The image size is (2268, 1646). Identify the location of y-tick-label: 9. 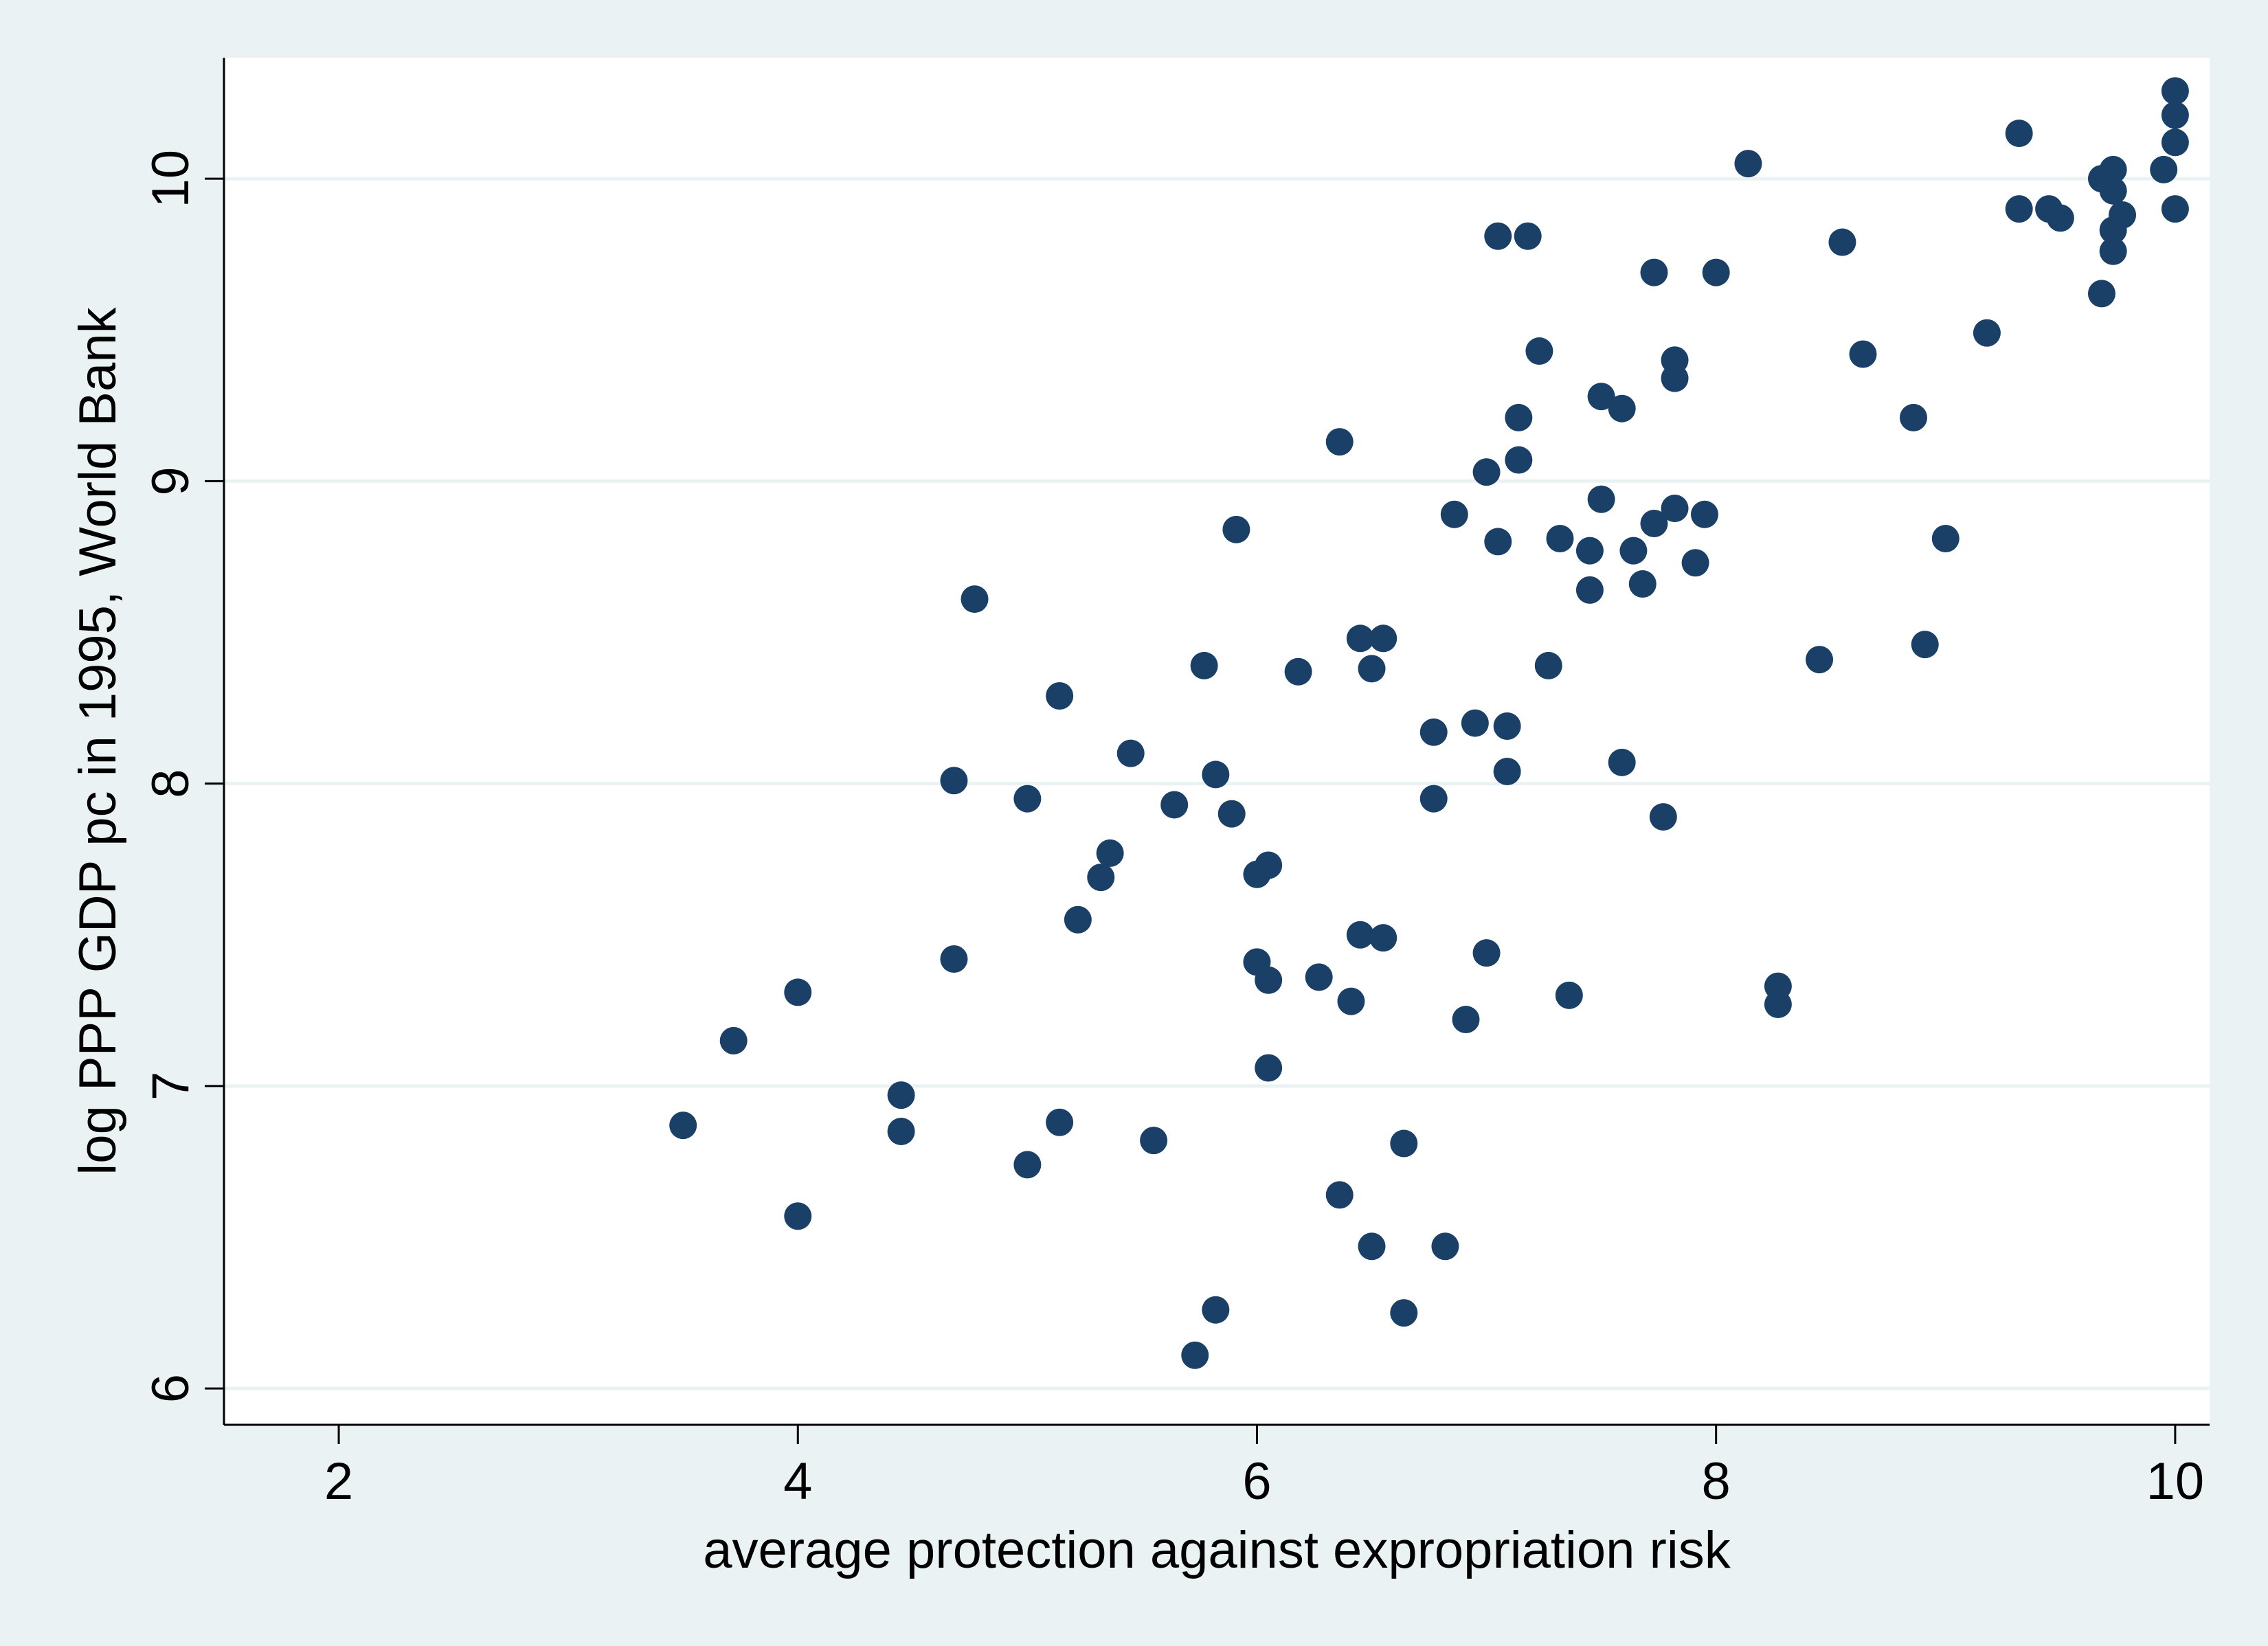
(171, 480).